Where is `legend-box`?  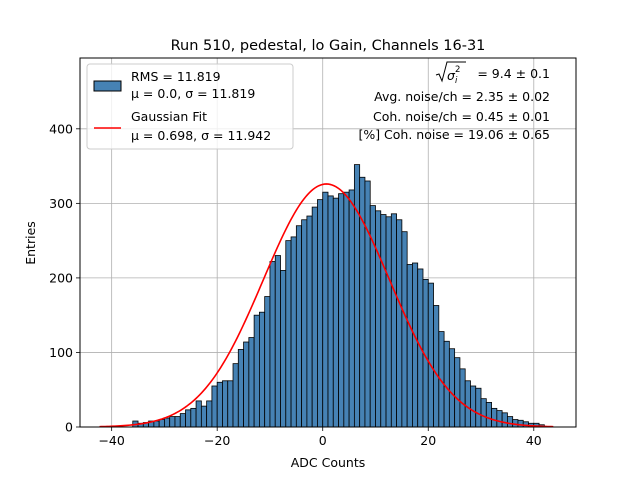
legend-box is located at coordinates (190, 106).